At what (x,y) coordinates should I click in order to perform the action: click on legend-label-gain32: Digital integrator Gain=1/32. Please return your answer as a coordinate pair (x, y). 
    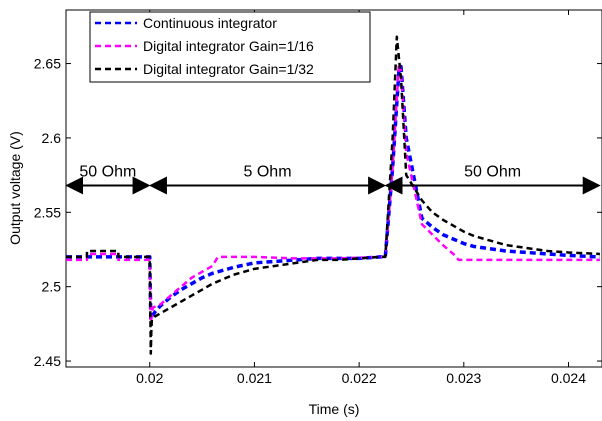
    Looking at the image, I should click on (228, 69).